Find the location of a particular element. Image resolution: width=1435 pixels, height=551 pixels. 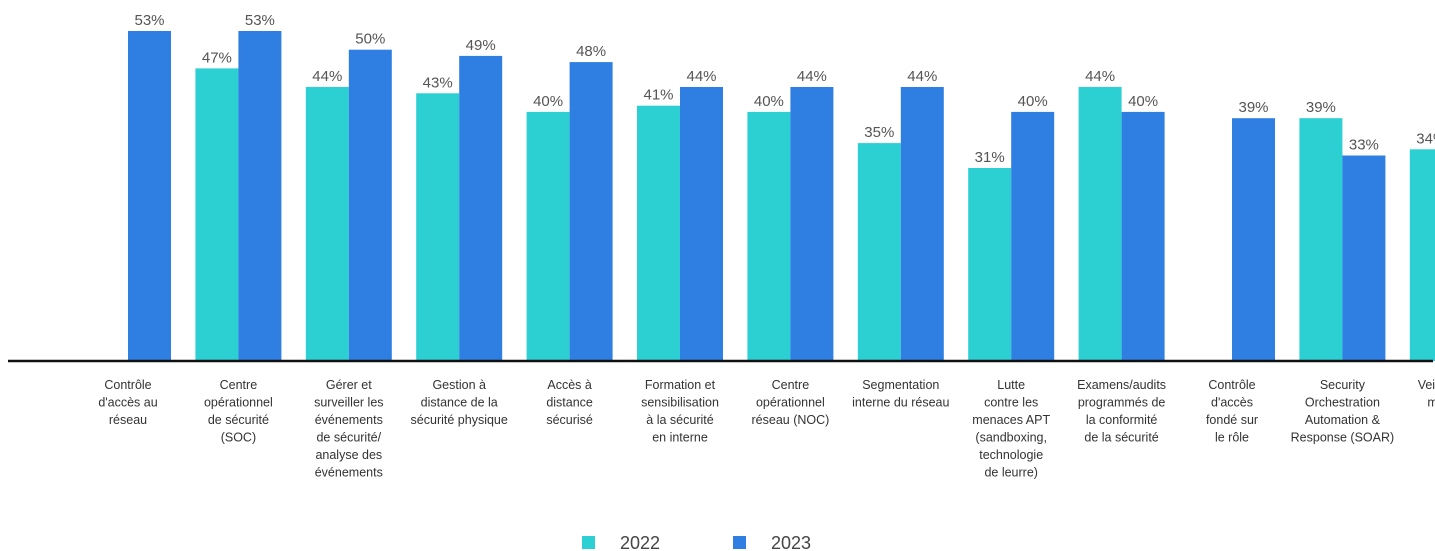

category-label-line: surveiller les is located at coordinates (348, 403).